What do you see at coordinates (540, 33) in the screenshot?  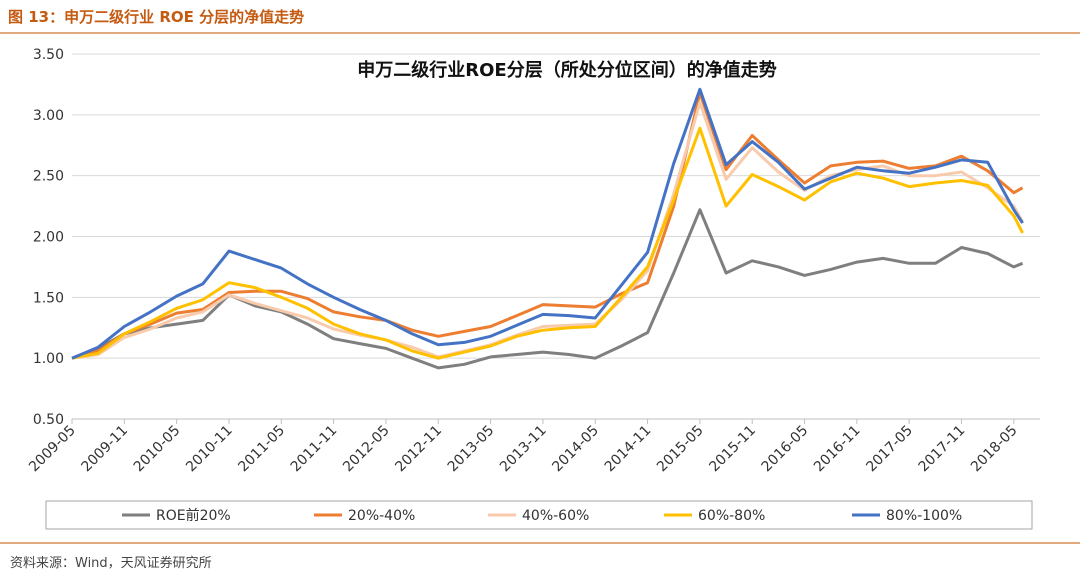 I see `header-divider` at bounding box center [540, 33].